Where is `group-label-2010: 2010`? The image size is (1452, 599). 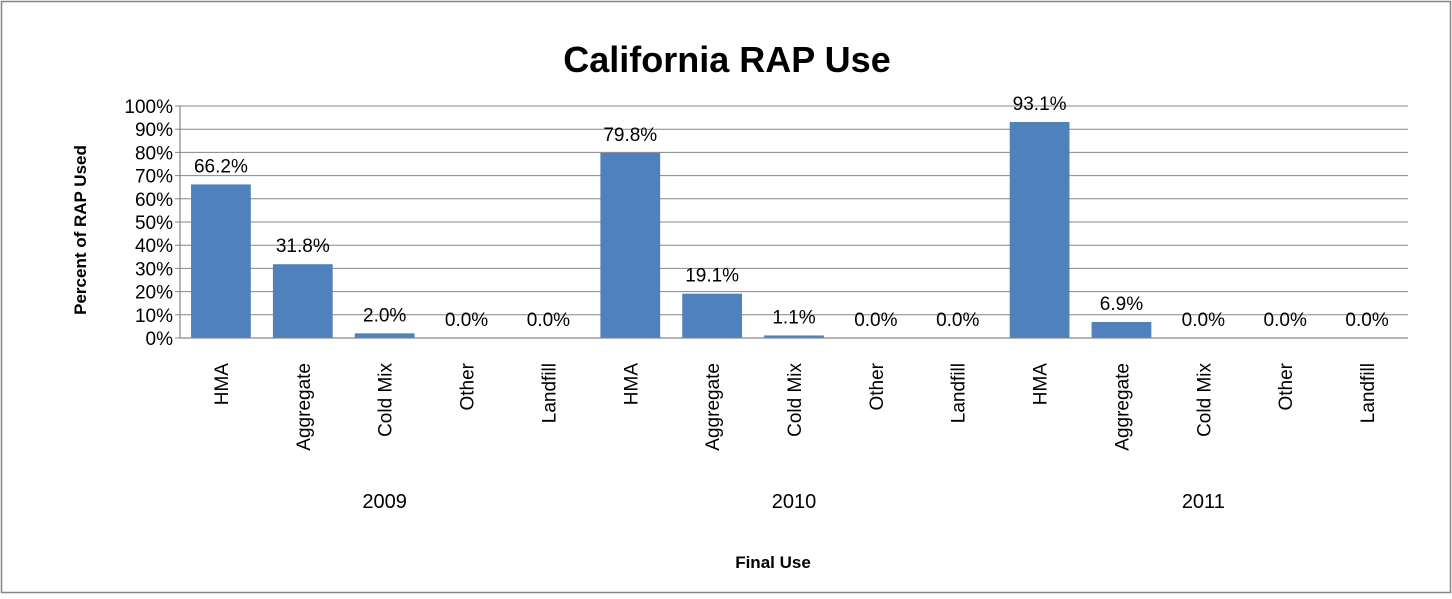 group-label-2010: 2010 is located at coordinates (794, 502).